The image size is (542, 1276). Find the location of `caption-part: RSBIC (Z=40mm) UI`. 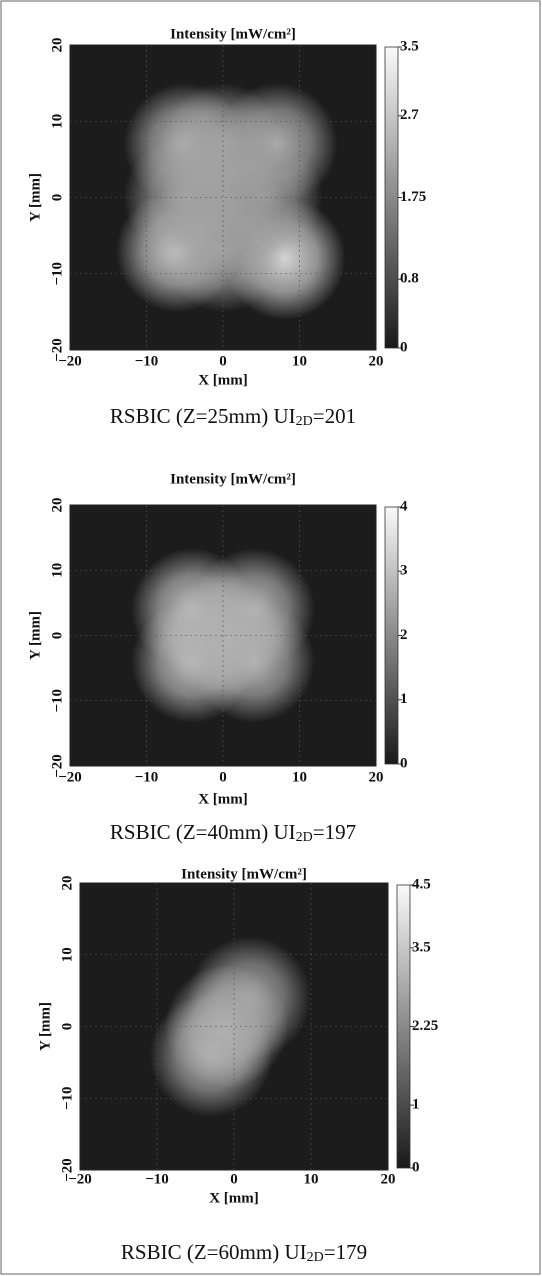

caption-part: RSBIC (Z=40mm) UI is located at coordinates (203, 832).